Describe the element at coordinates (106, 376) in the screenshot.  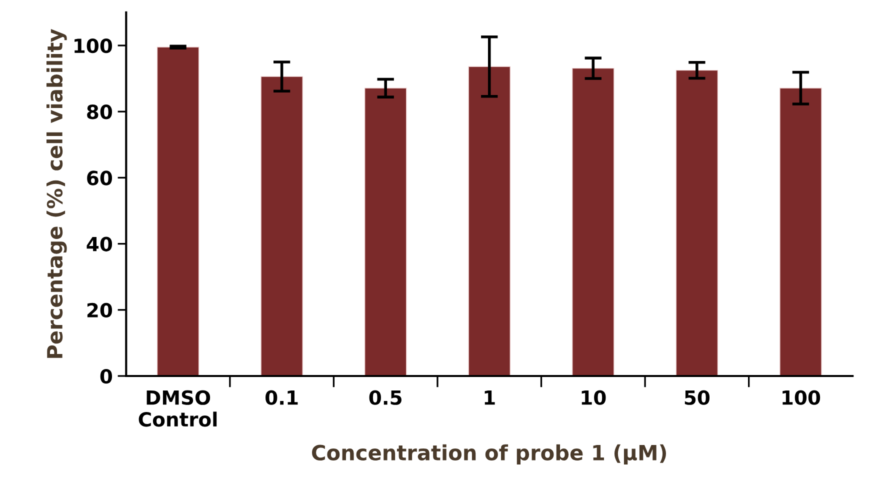
I see `y-tick-label: 0` at that location.